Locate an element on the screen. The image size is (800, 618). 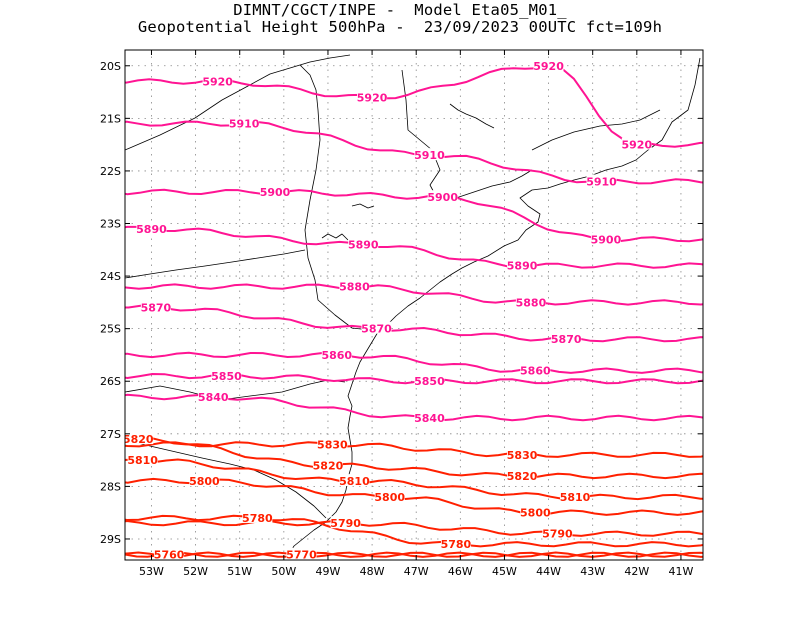
border-pr-sc is located at coordinates (235, 390).